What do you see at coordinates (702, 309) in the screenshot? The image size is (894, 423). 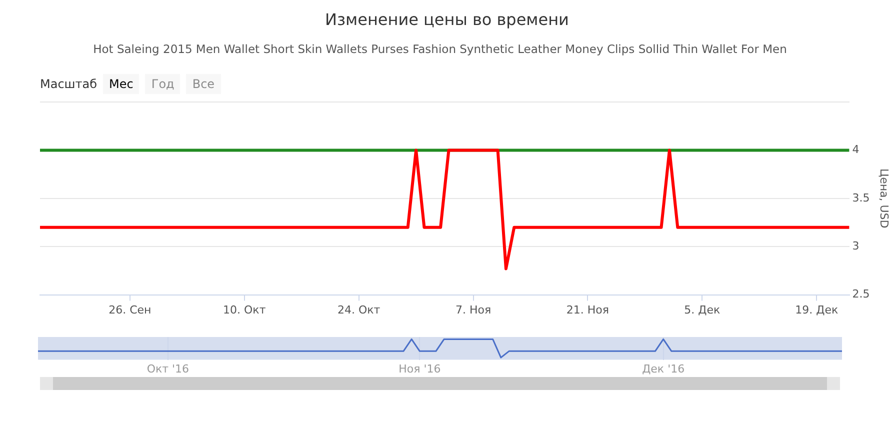 I see `x-tick-label: 5. Дек` at bounding box center [702, 309].